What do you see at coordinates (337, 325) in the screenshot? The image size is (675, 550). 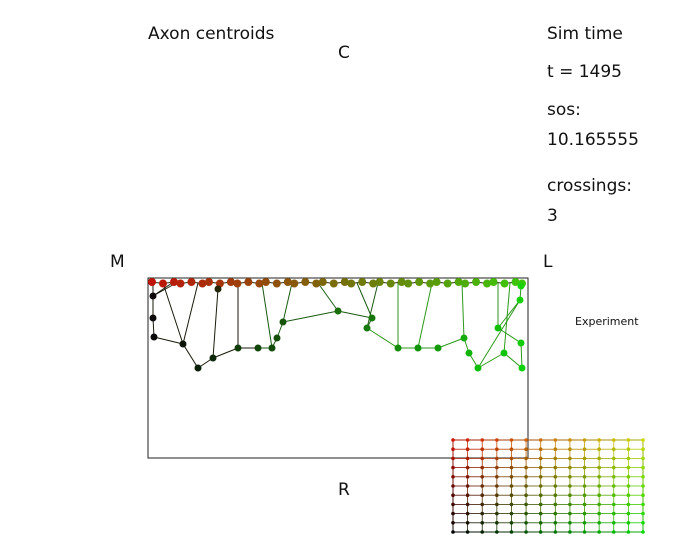 I see `centroid-mesh-lines` at bounding box center [337, 325].